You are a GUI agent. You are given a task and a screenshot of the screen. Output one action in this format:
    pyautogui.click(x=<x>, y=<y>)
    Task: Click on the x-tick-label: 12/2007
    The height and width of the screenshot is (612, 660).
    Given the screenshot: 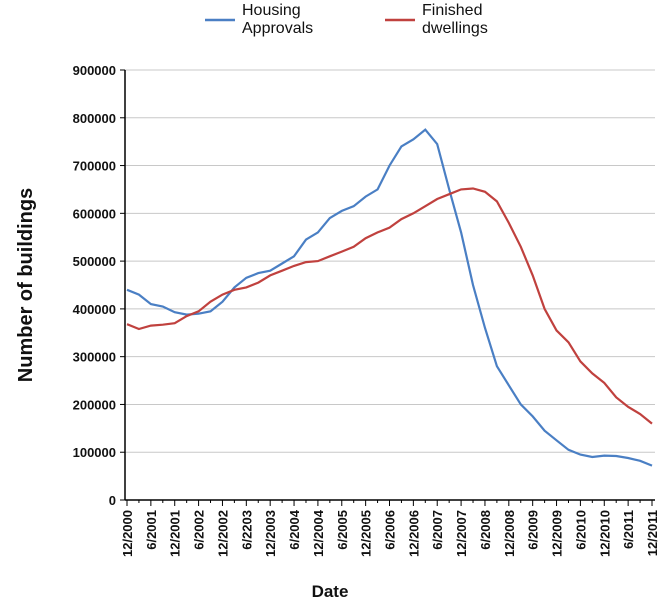 What is the action you would take?
    pyautogui.click(x=461, y=533)
    